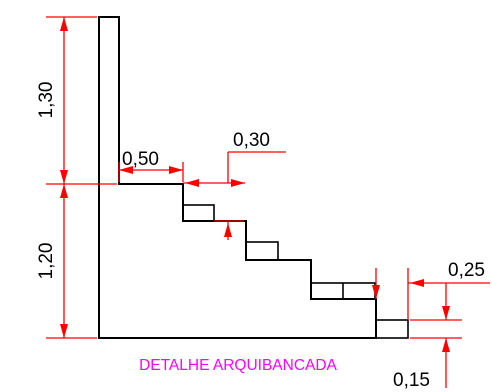 Image resolution: width=492 pixels, height=392 pixels. Describe the element at coordinates (446, 313) in the screenshot. I see `arrow-right-riser-down` at that location.